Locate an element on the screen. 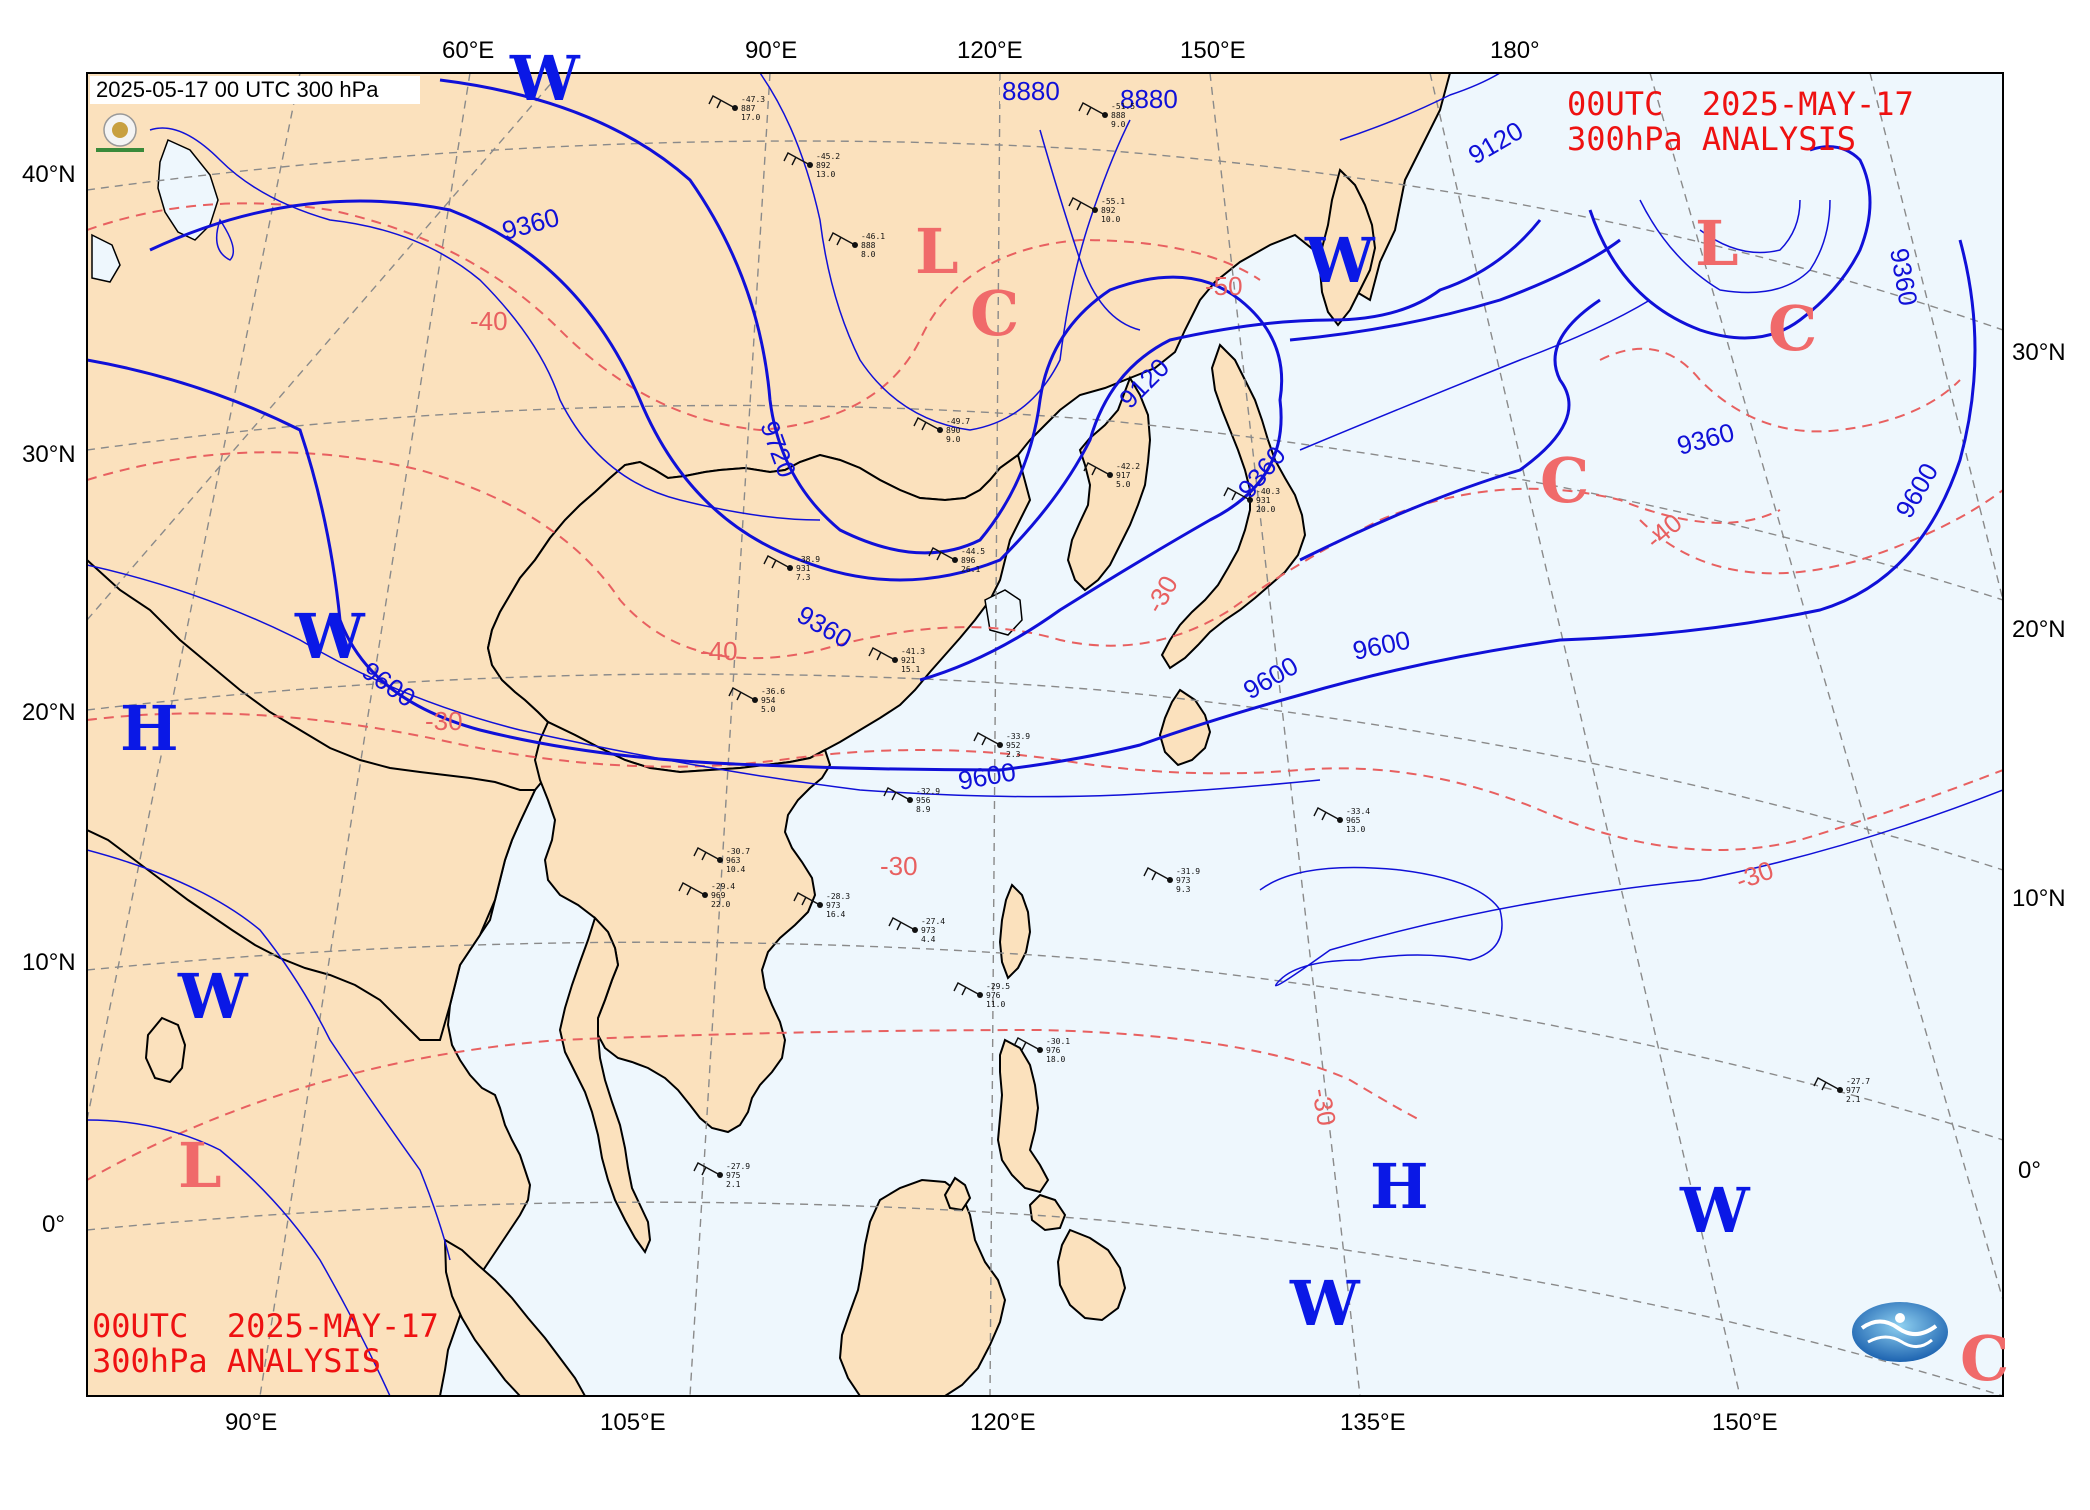  station-temperature: -33.9 is located at coordinates (1018, 736).